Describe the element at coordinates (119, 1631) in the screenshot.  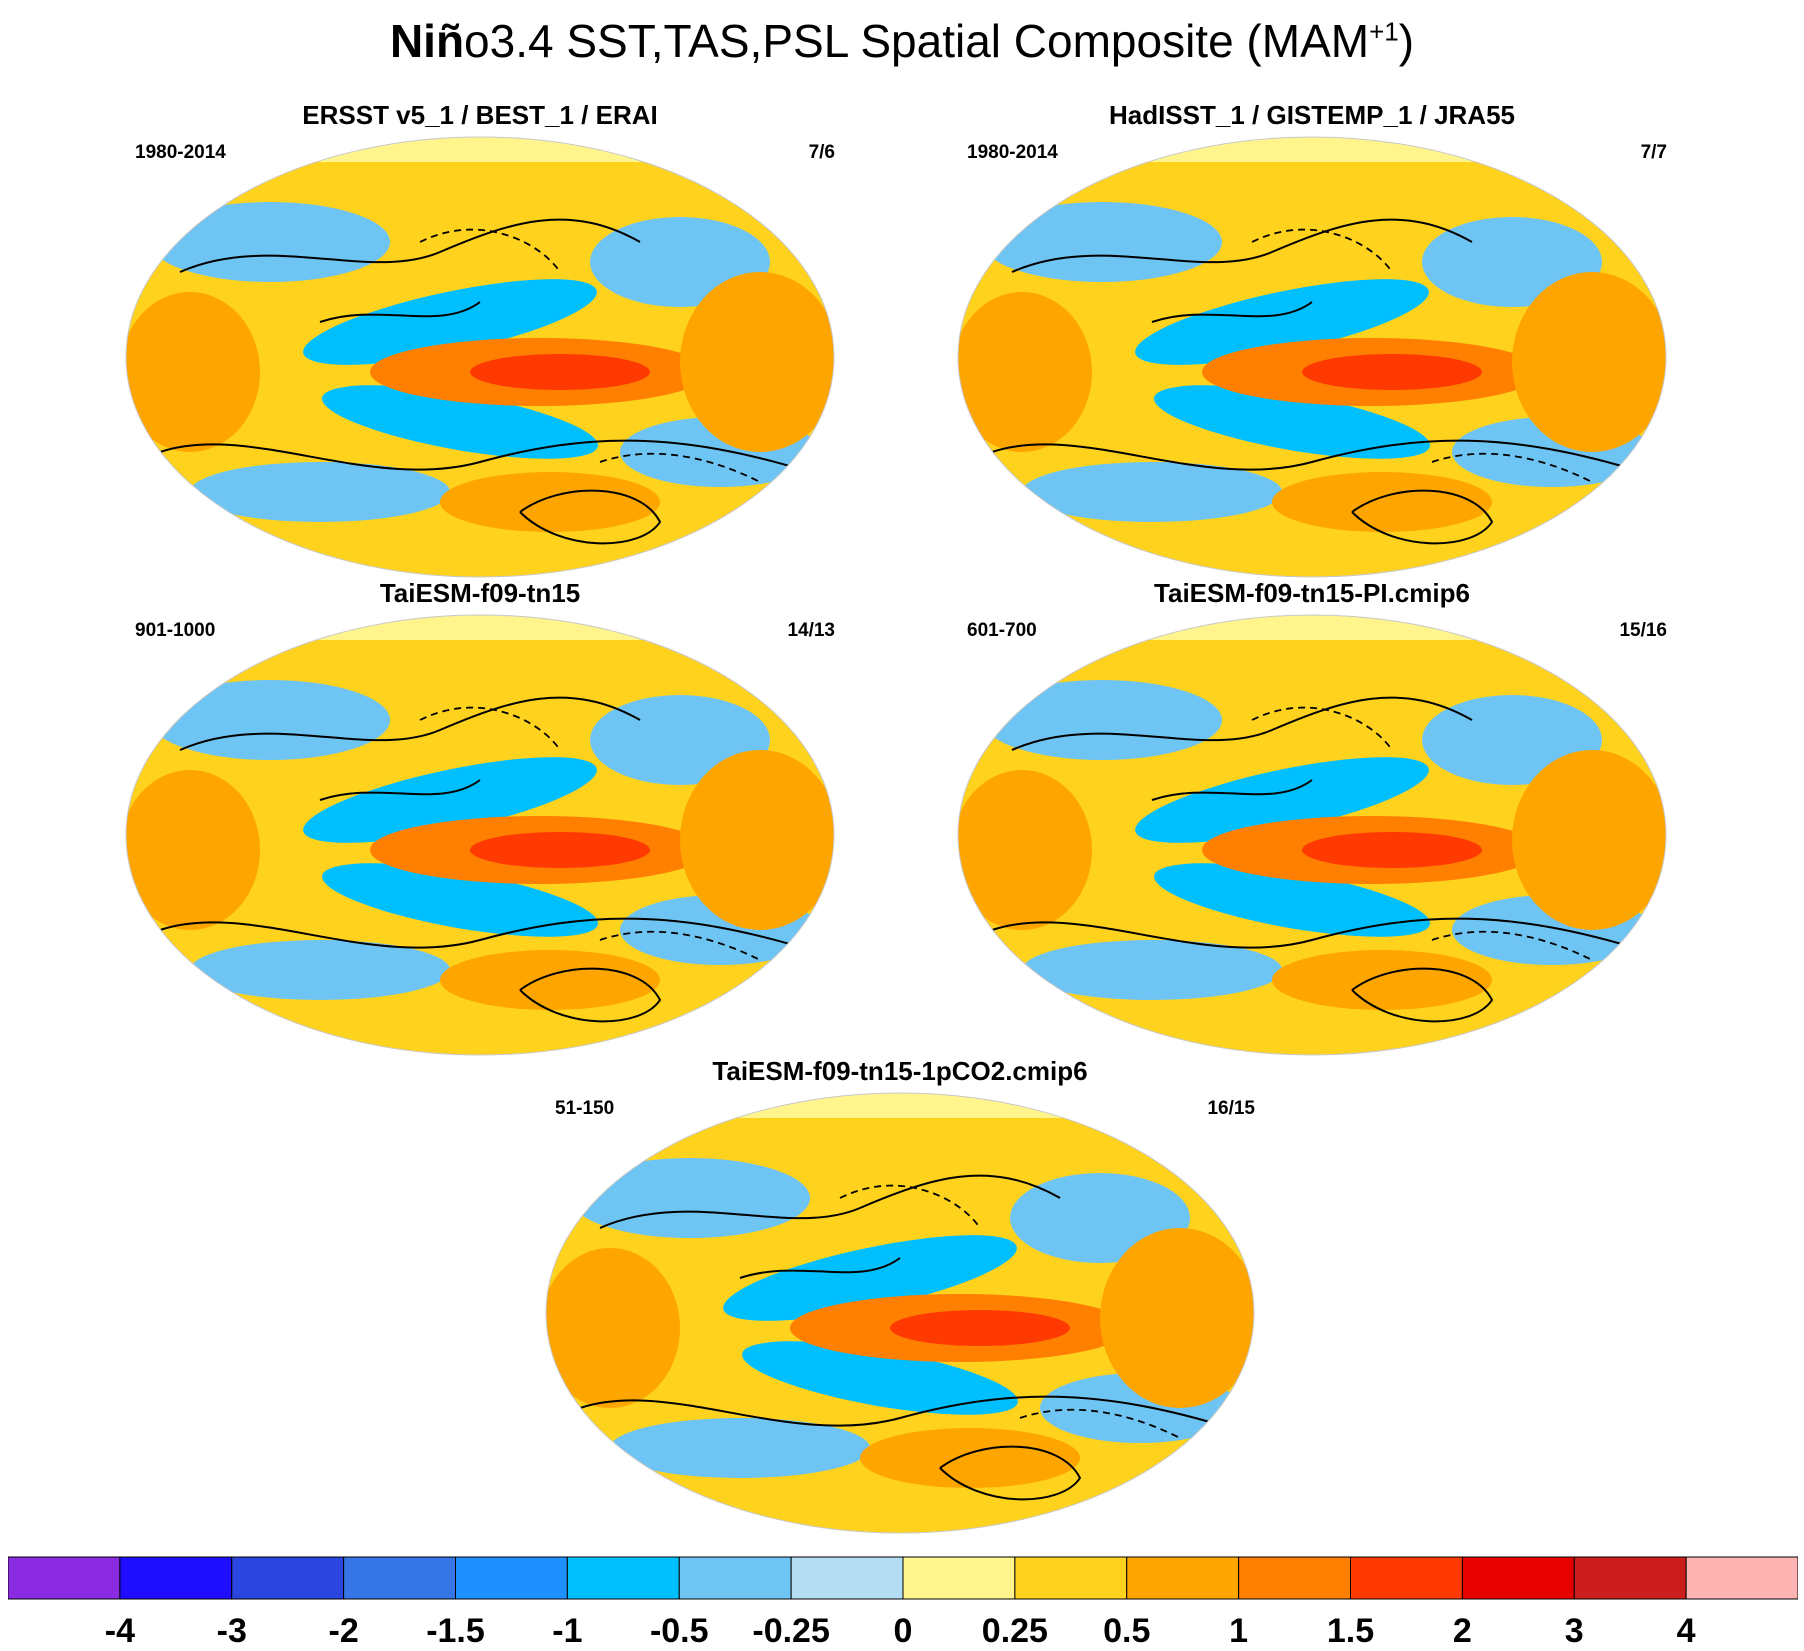
I see `colorbar-tick-label: -4` at that location.